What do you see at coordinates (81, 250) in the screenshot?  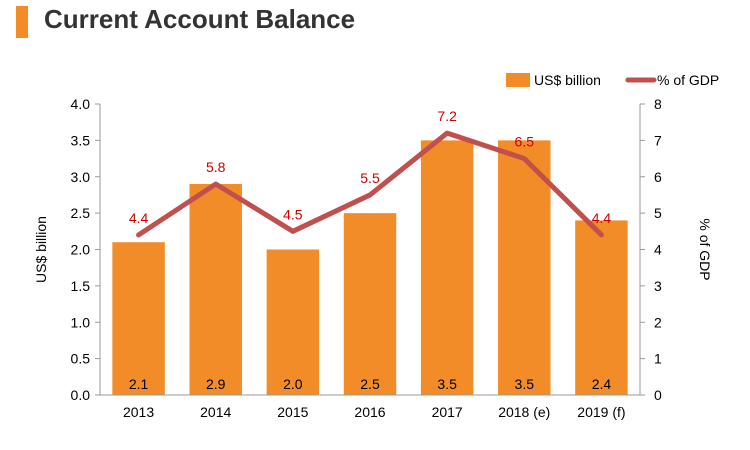 I see `y-left-tick-label: 2.0` at bounding box center [81, 250].